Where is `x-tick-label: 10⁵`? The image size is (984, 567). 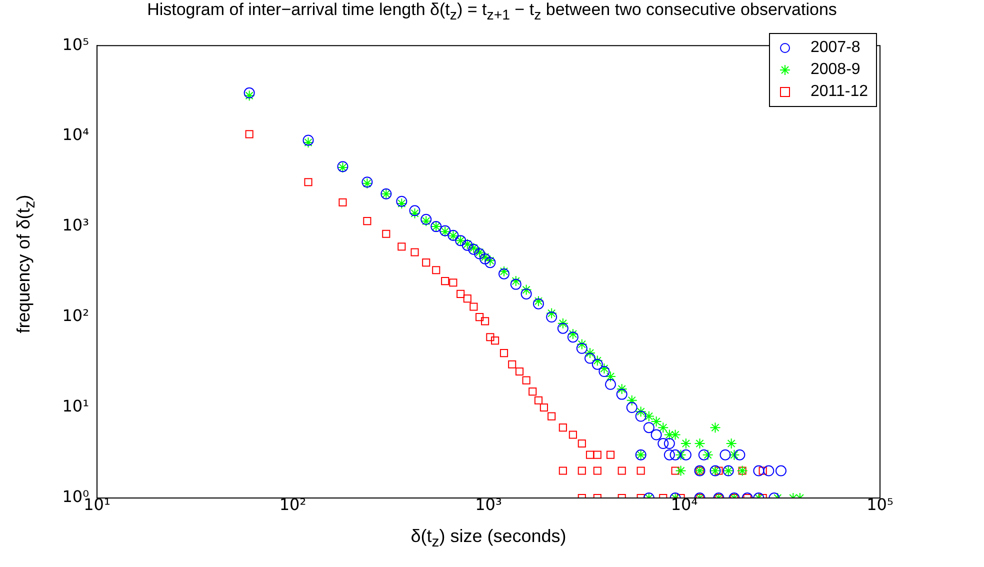 x-tick-label: 10⁵ is located at coordinates (880, 504).